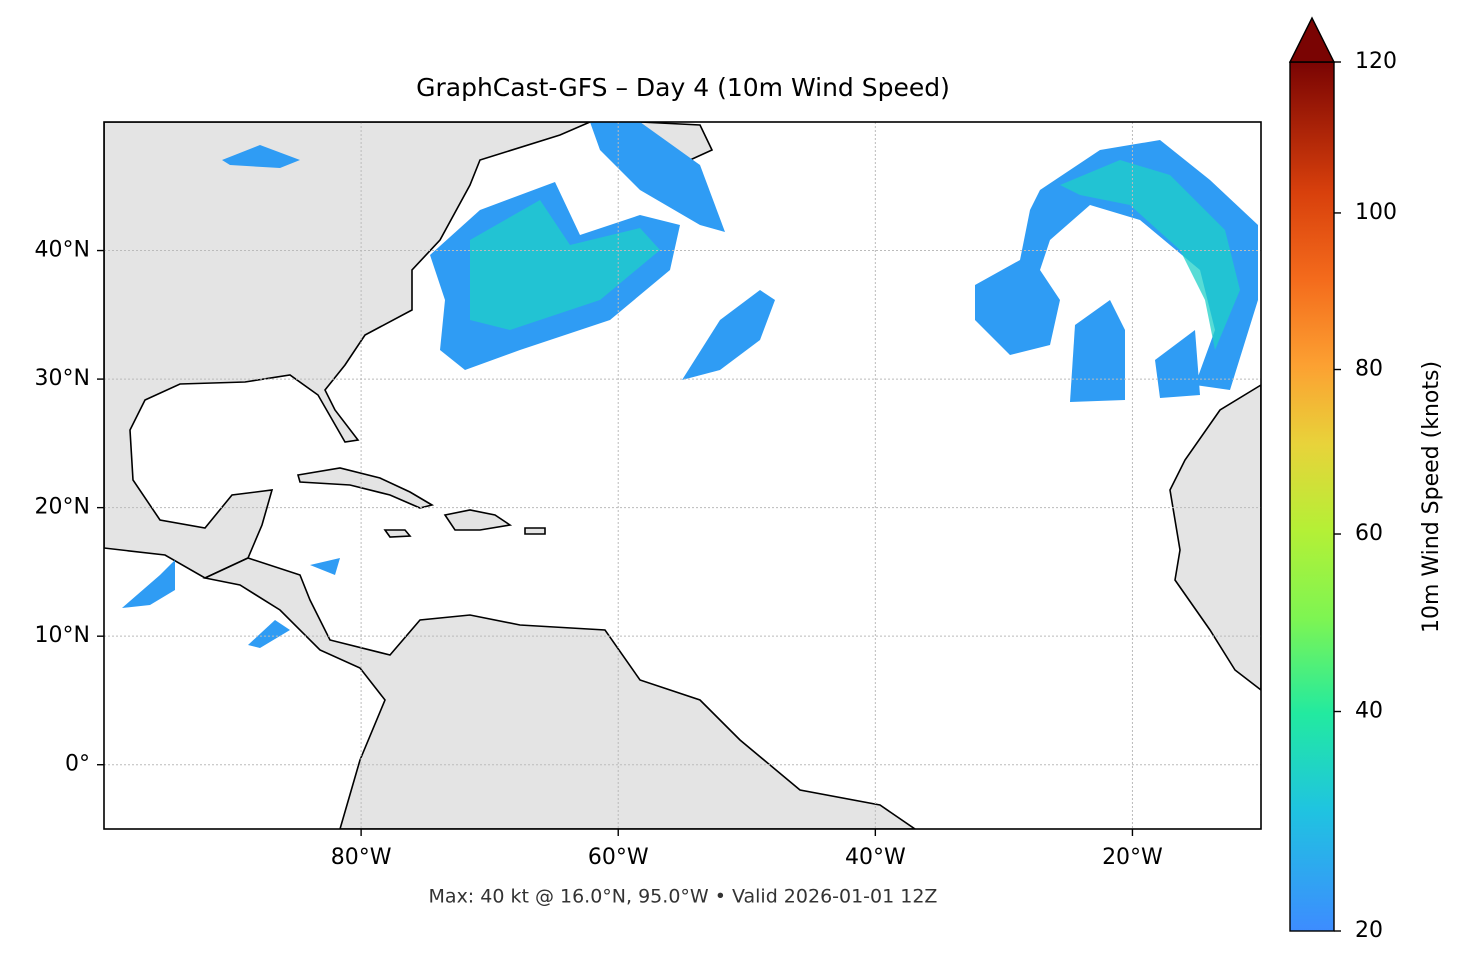 Image resolution: width=1466 pixels, height=969 pixels. I want to click on colorbar-tick-label: 60, so click(1369, 533).